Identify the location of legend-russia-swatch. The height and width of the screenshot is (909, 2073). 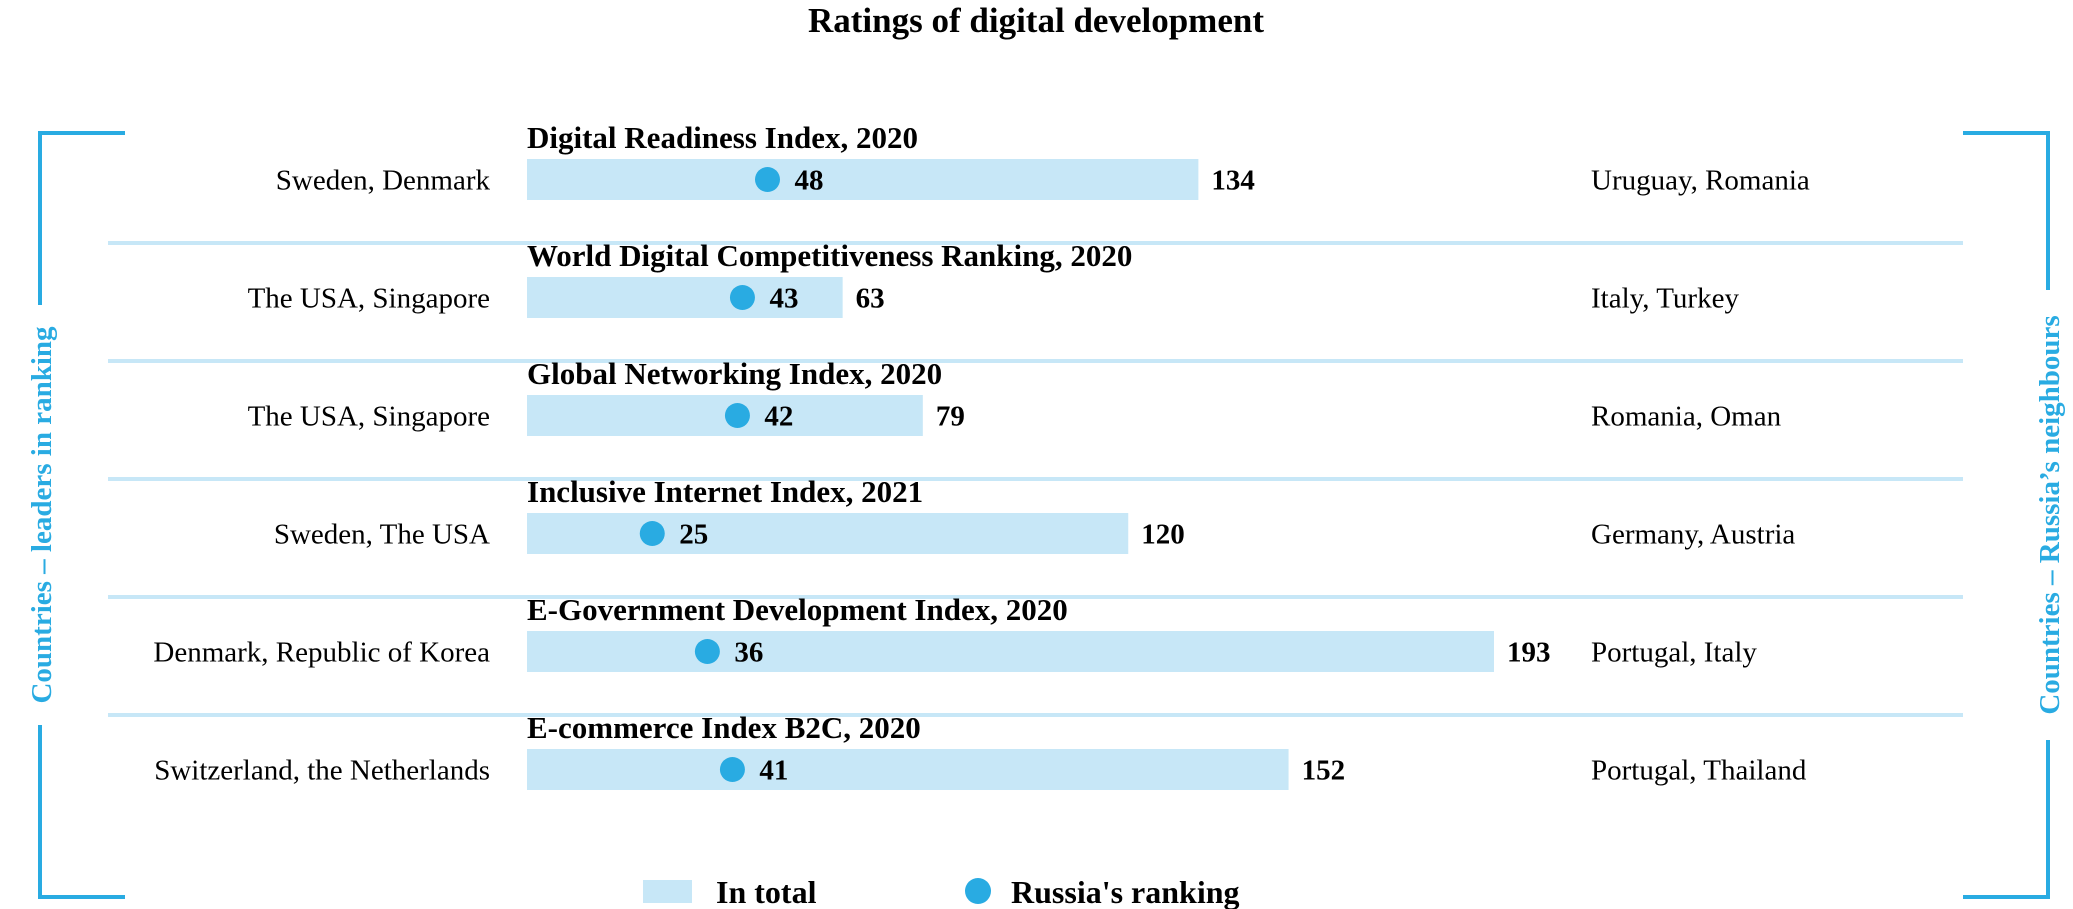
(978, 891).